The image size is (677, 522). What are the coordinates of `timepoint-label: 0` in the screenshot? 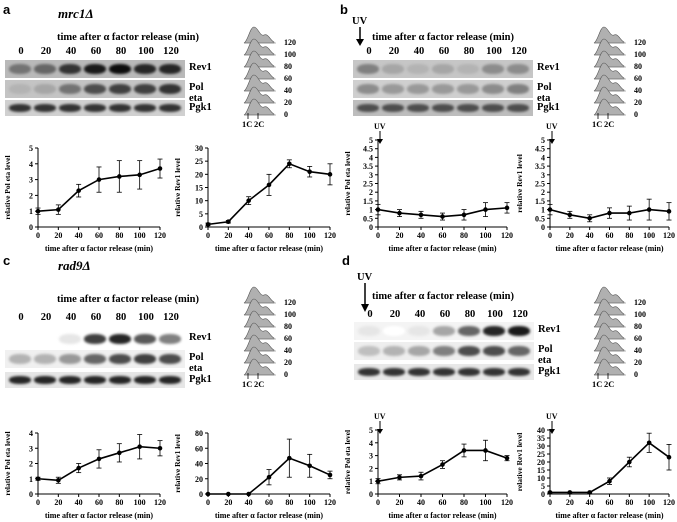 It's located at (370, 314).